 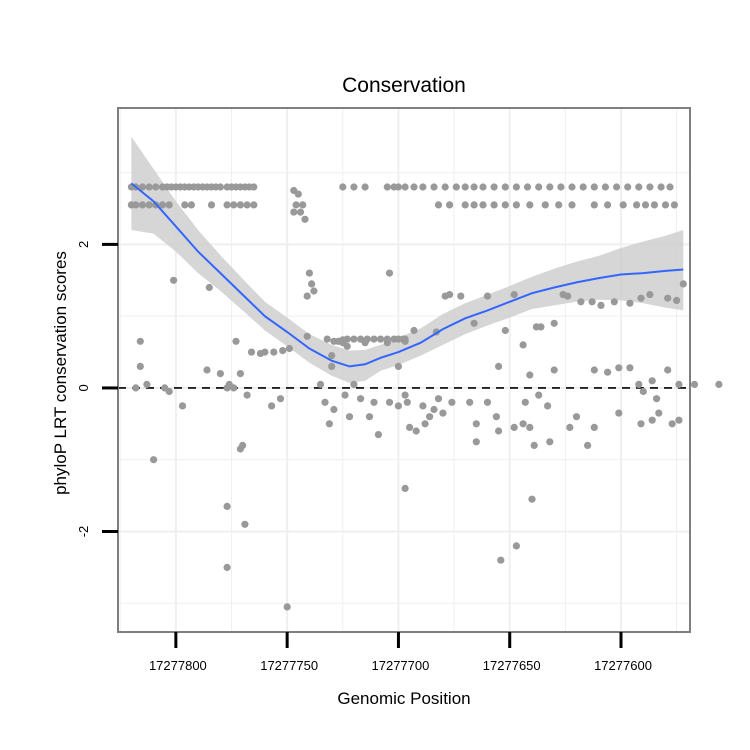 I want to click on y-tick-label: 0, so click(x=83, y=387).